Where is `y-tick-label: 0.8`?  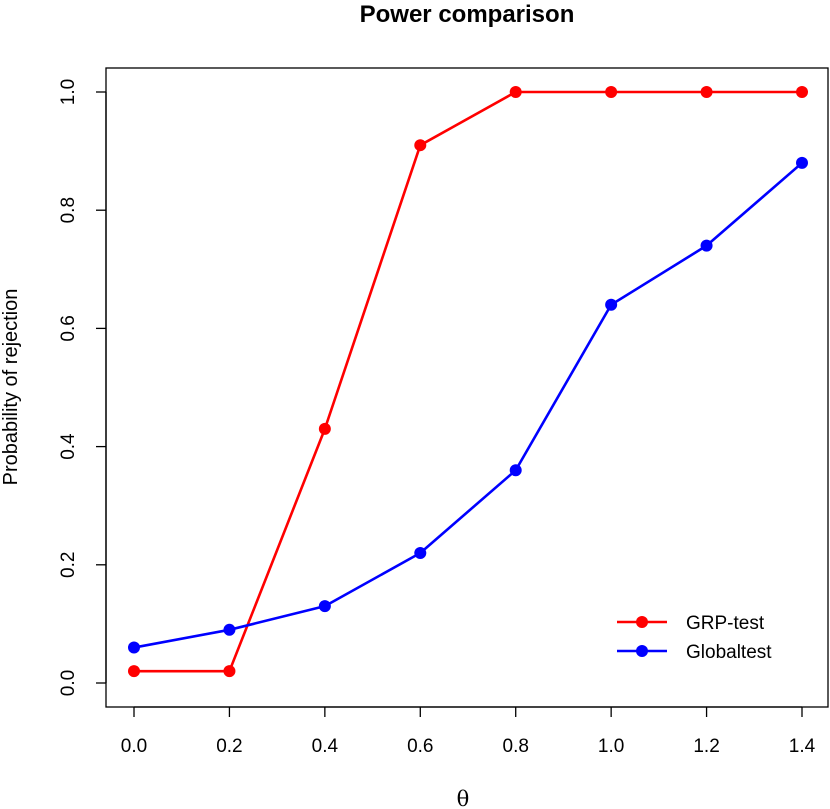 y-tick-label: 0.8 is located at coordinates (68, 210).